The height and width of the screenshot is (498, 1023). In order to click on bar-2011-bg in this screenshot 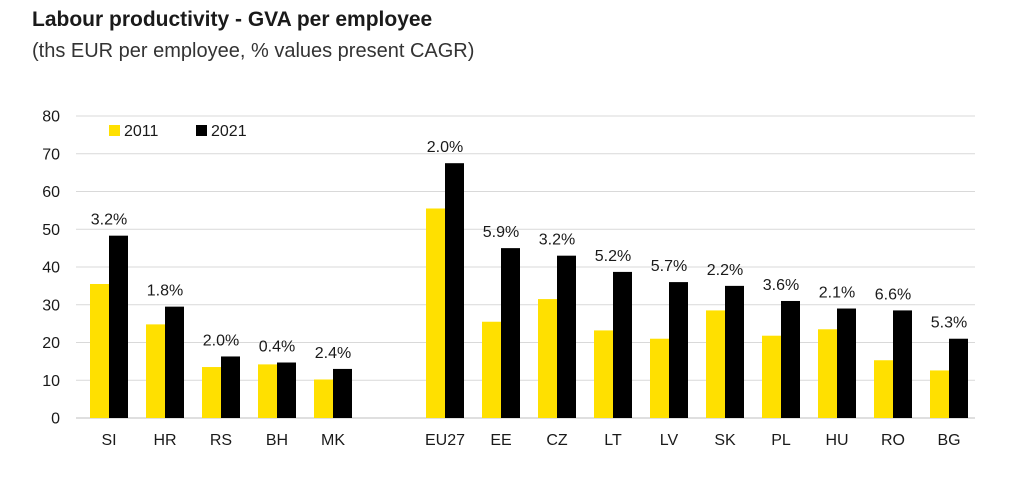, I will do `click(939, 394)`.